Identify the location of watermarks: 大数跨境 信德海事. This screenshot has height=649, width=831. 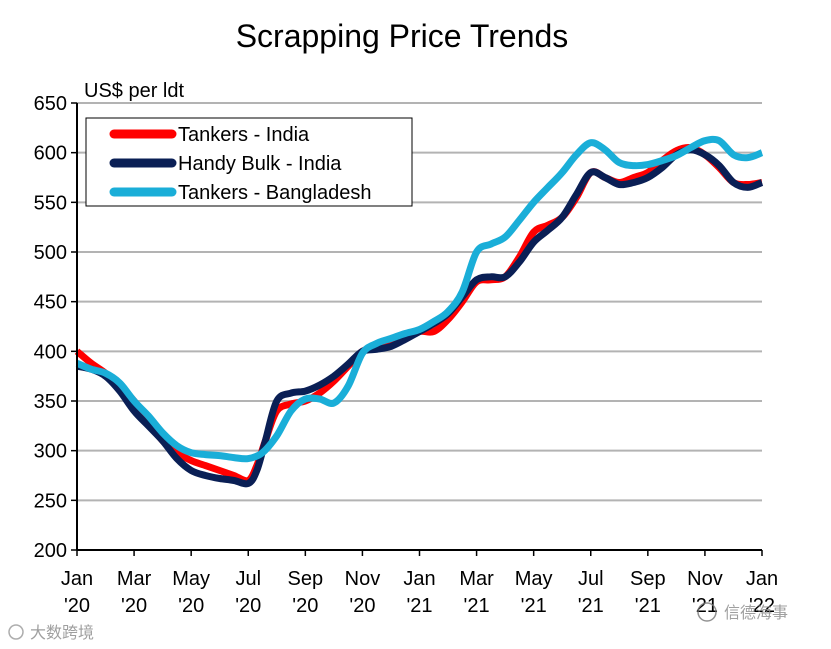
(398, 622).